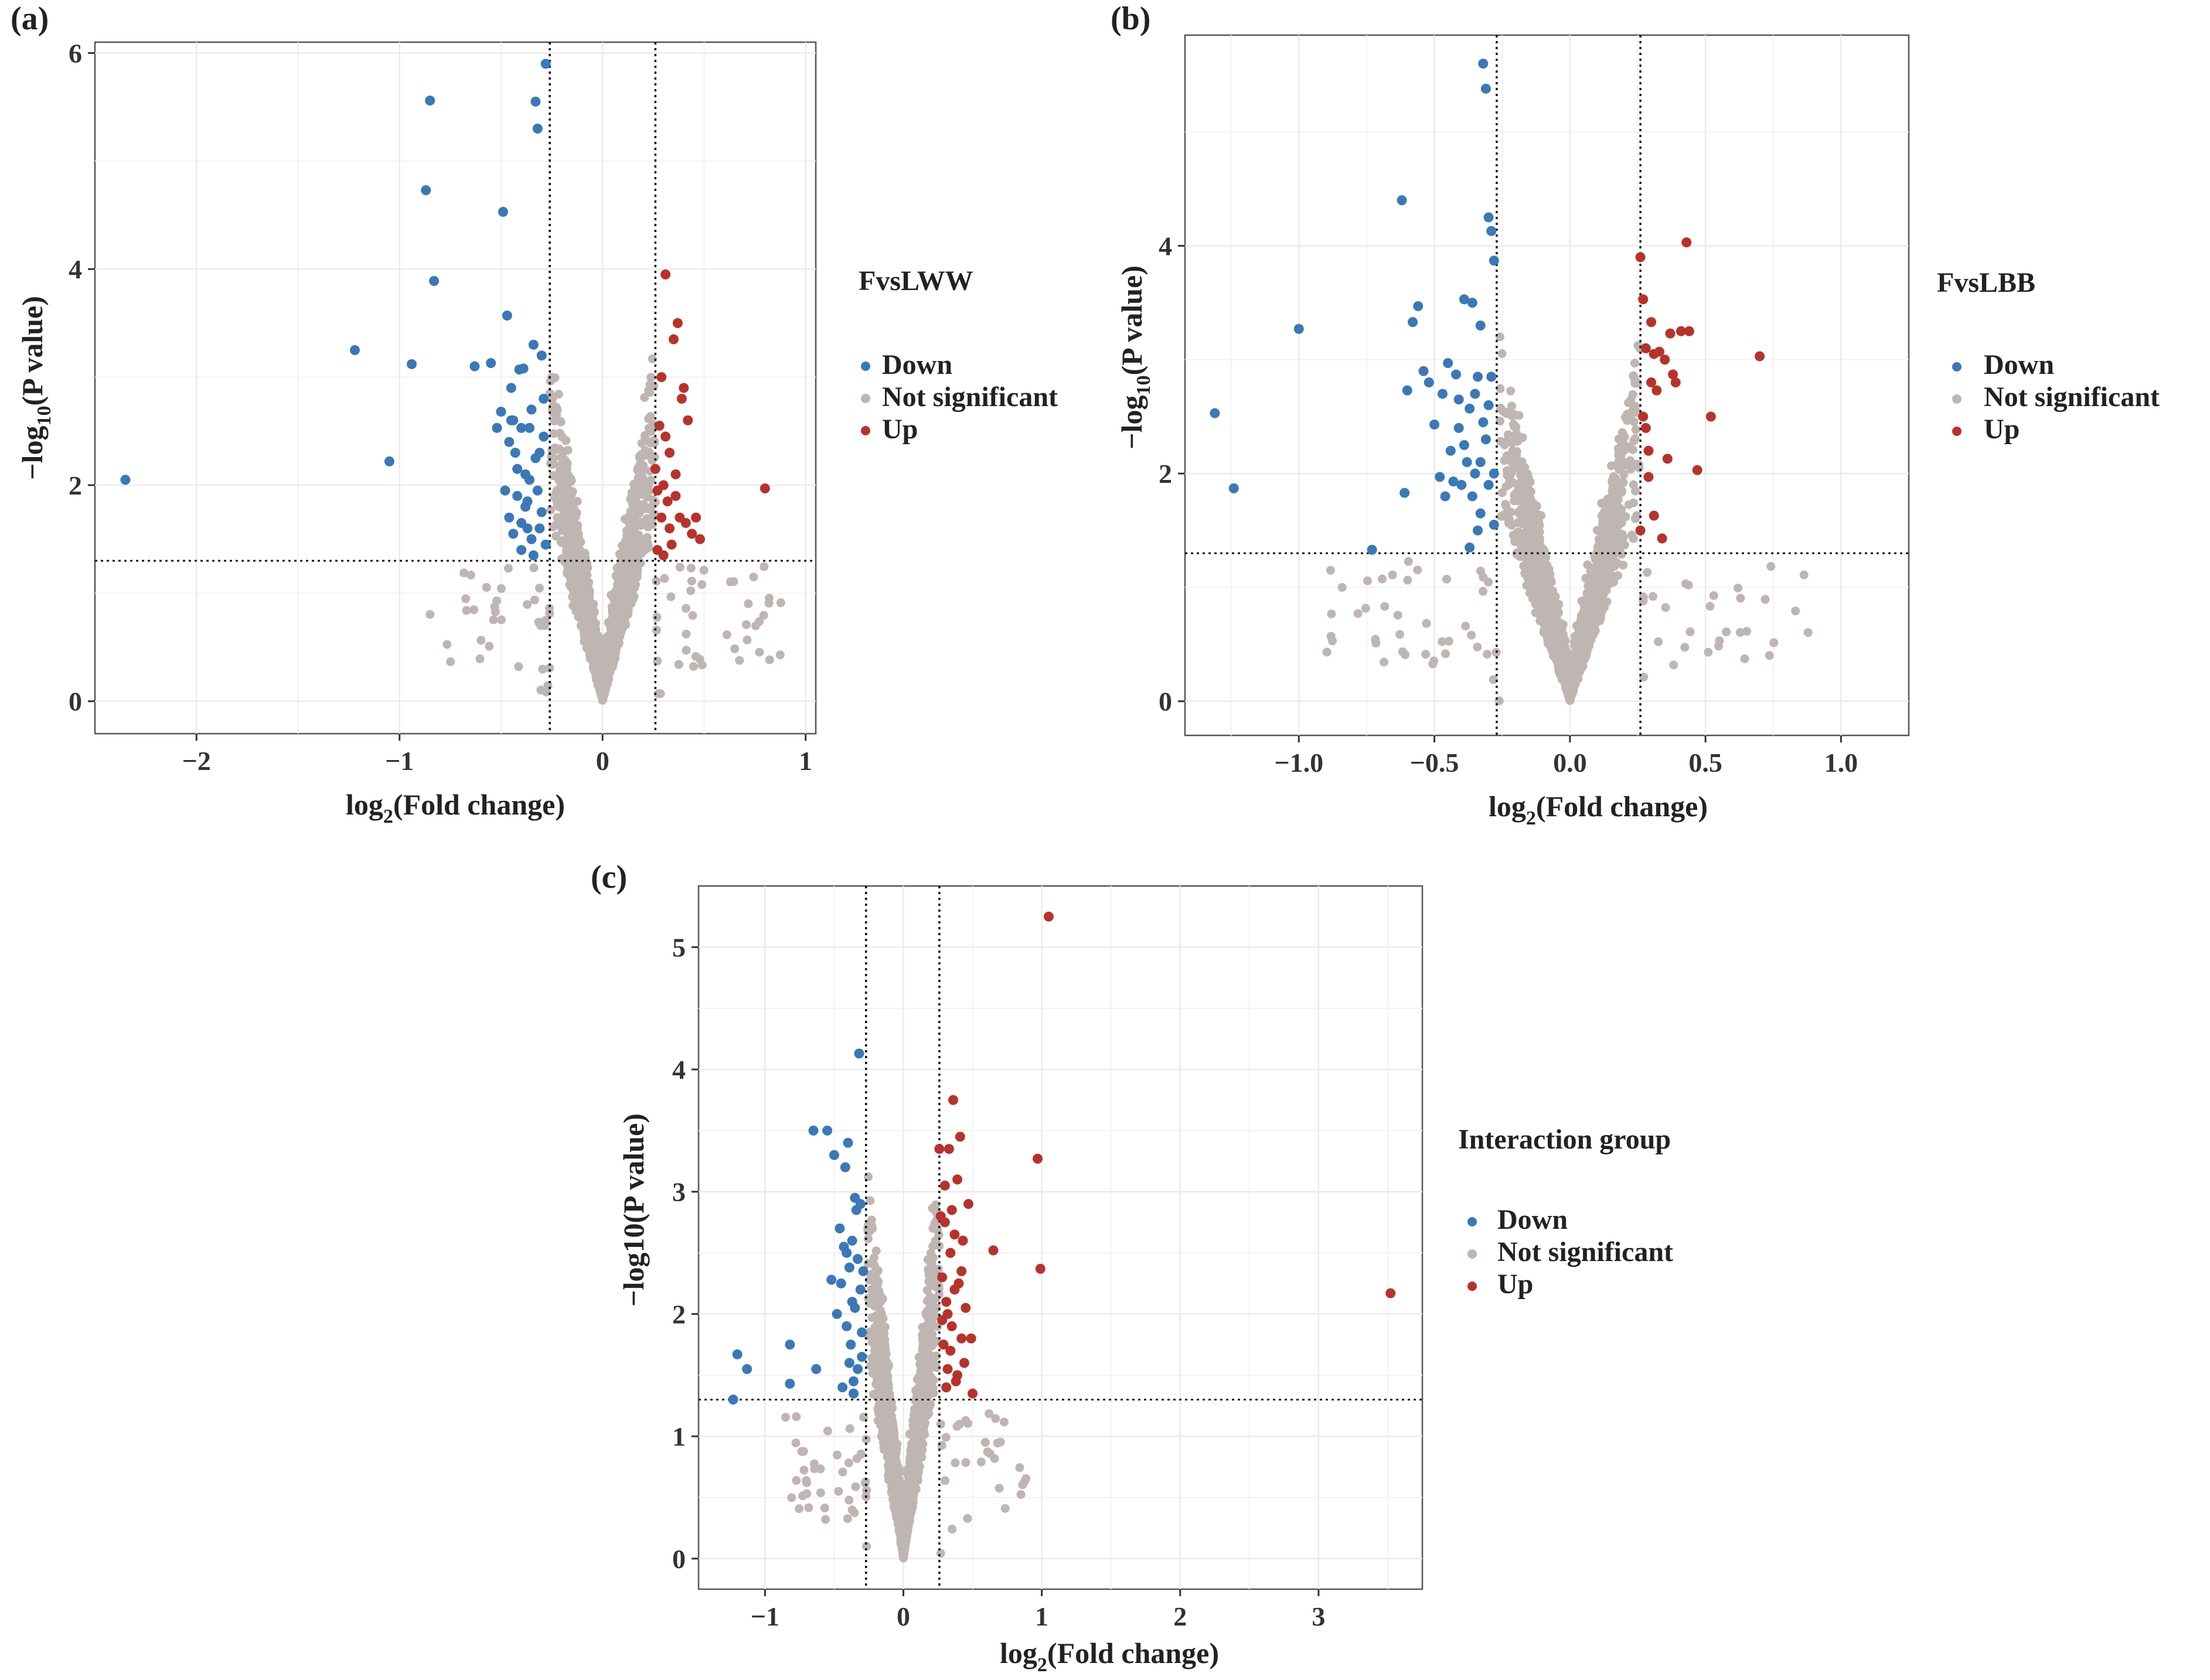  Describe the element at coordinates (917, 364) in the screenshot. I see `panel-a-legend-down-label: Down` at that location.